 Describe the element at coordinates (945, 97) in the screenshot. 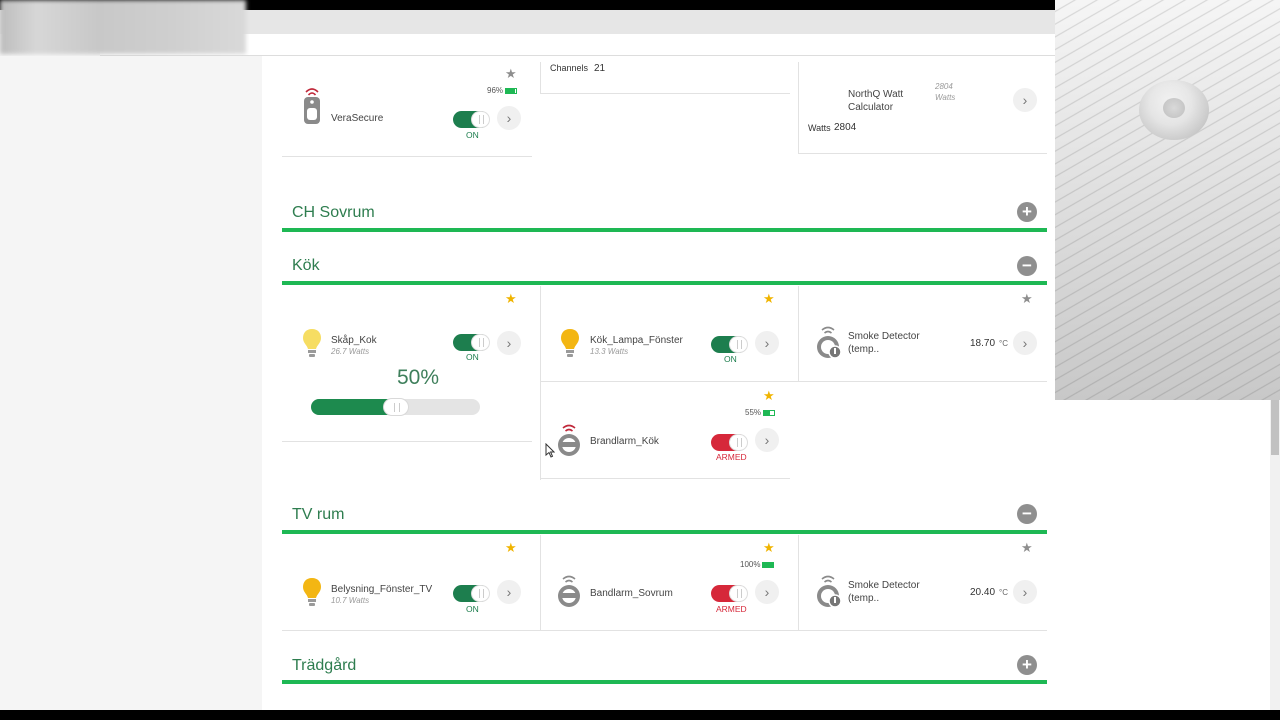

I see `northq-reading-unit: Watts` at that location.